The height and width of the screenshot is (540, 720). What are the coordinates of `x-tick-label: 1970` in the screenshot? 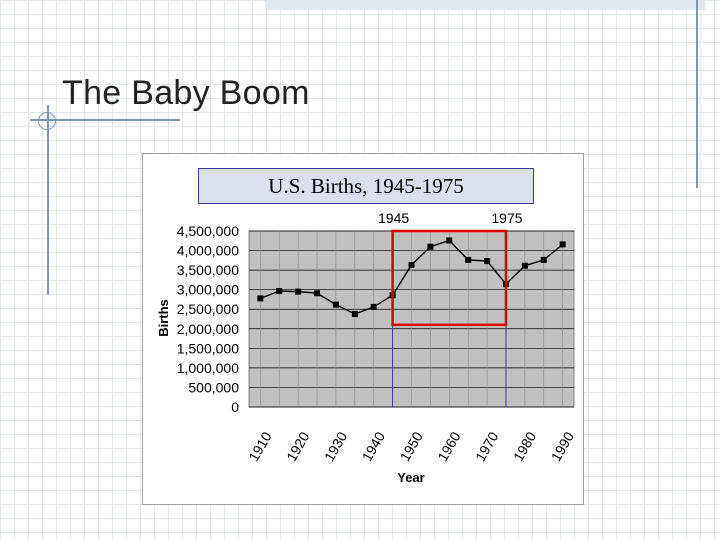 It's located at (487, 446).